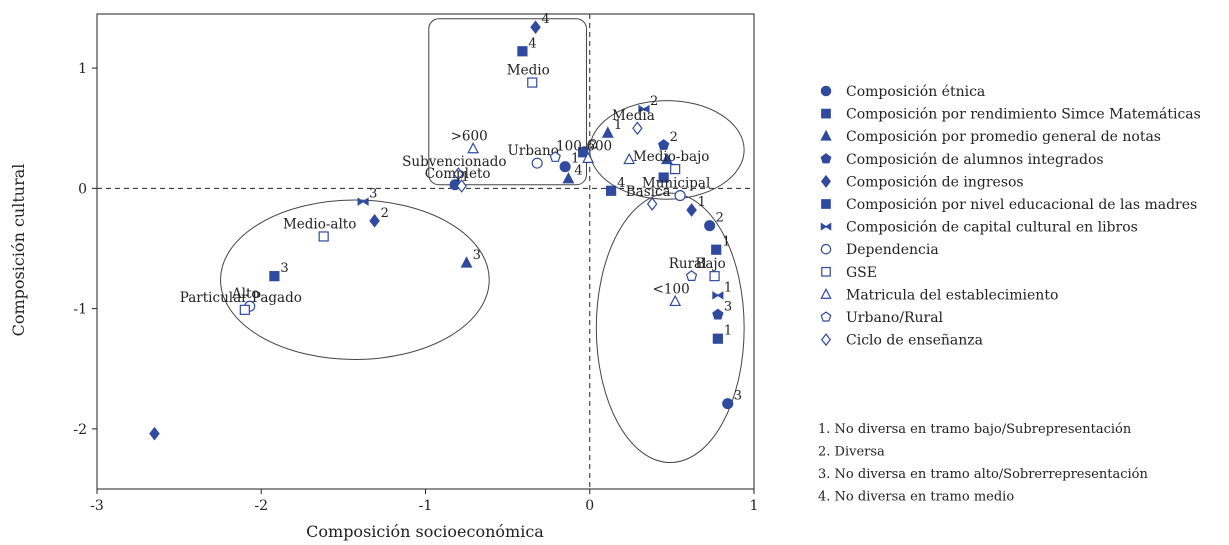 The height and width of the screenshot is (545, 1229). Describe the element at coordinates (670, 328) in the screenshot. I see `cluster-ellipse-lower-right` at that location.